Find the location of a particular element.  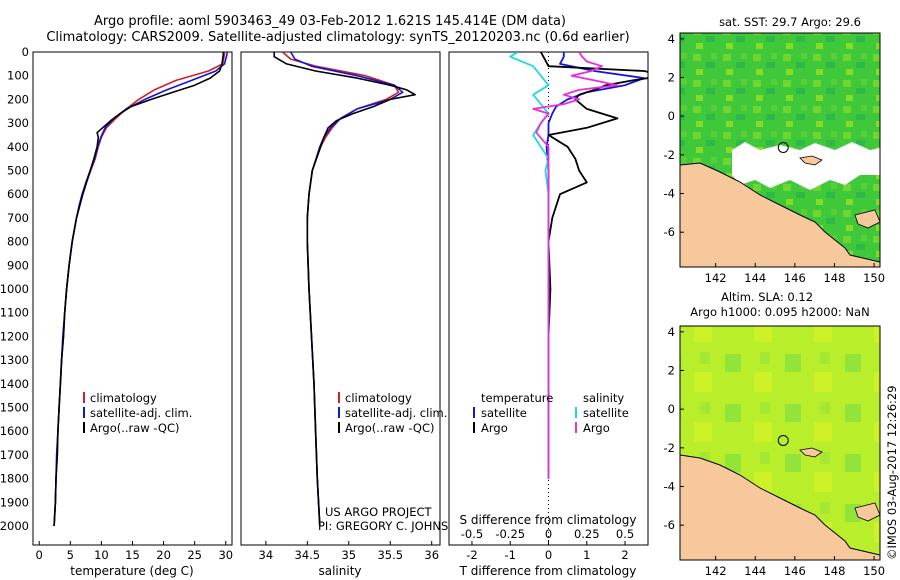

legend-salinity-title: salinity is located at coordinates (603, 398).